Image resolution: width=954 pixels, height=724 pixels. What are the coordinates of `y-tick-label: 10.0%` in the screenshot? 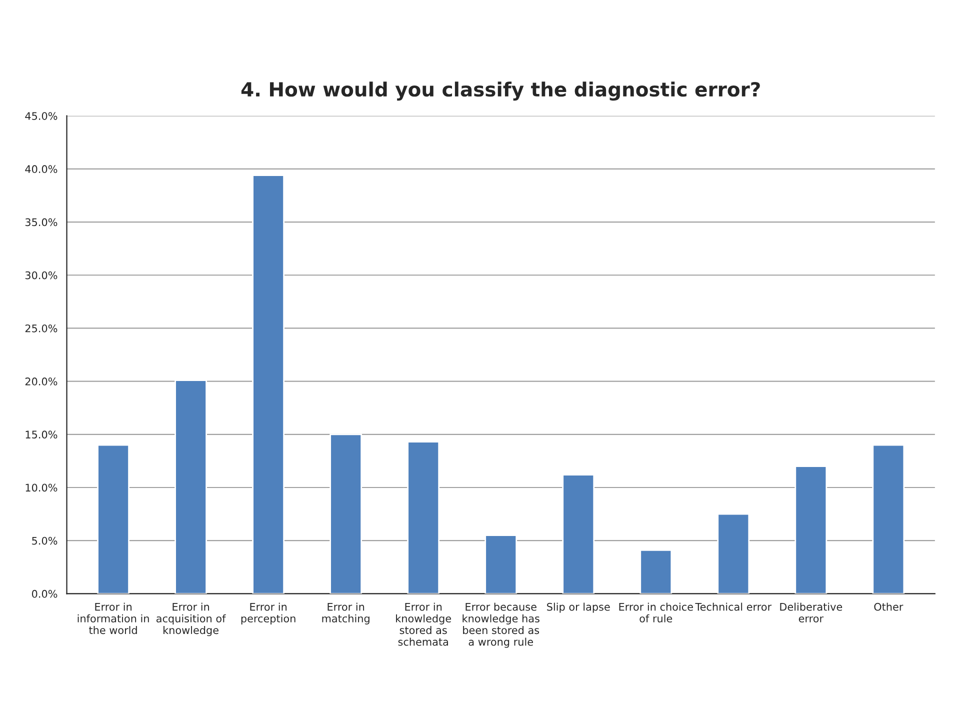 It's located at (42, 488).